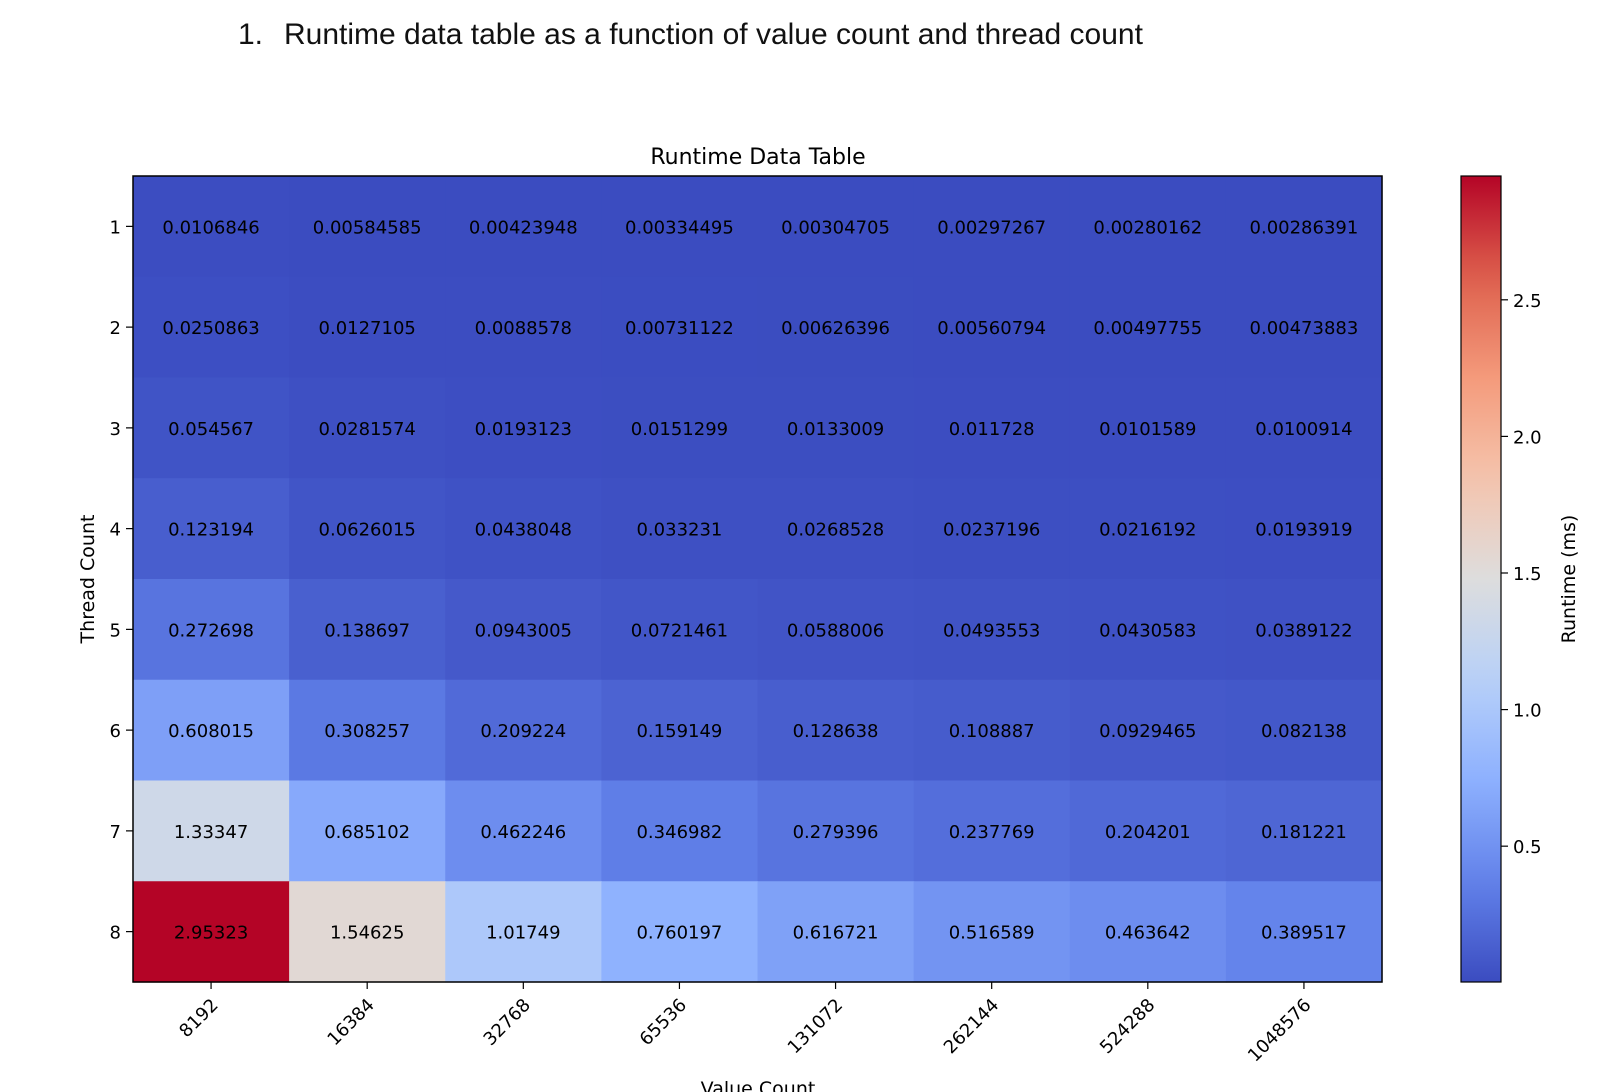  I want to click on cell-value-label: 0.0127105, so click(367, 328).